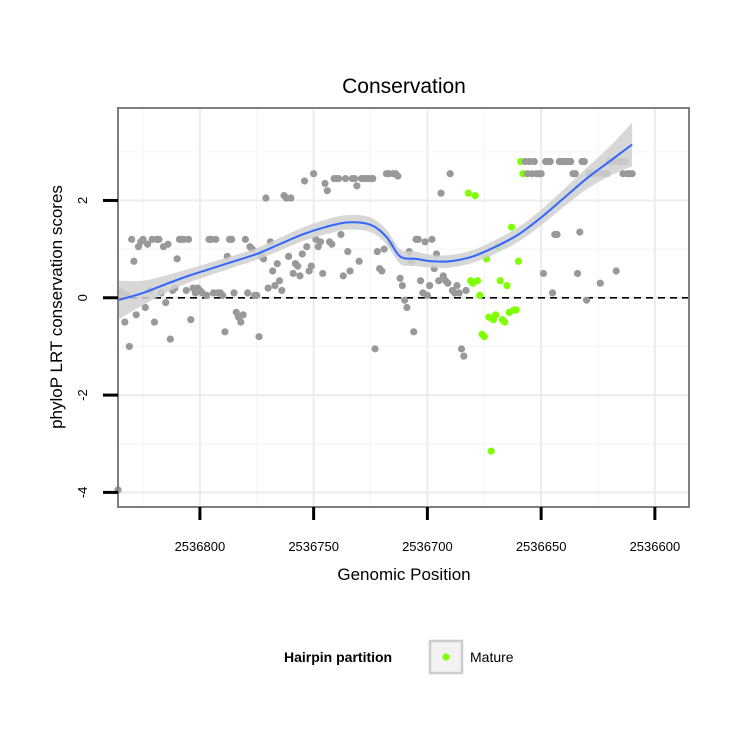  I want to click on smooth-fit-line, so click(375, 222).